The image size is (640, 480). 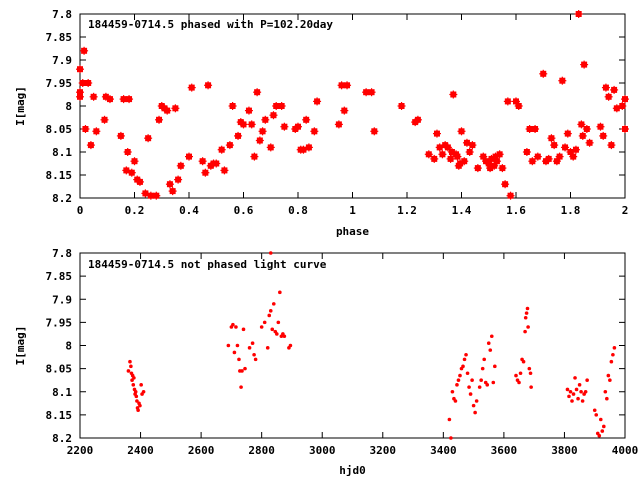 I want to click on x-tick-label: 1.8, so click(x=571, y=210).